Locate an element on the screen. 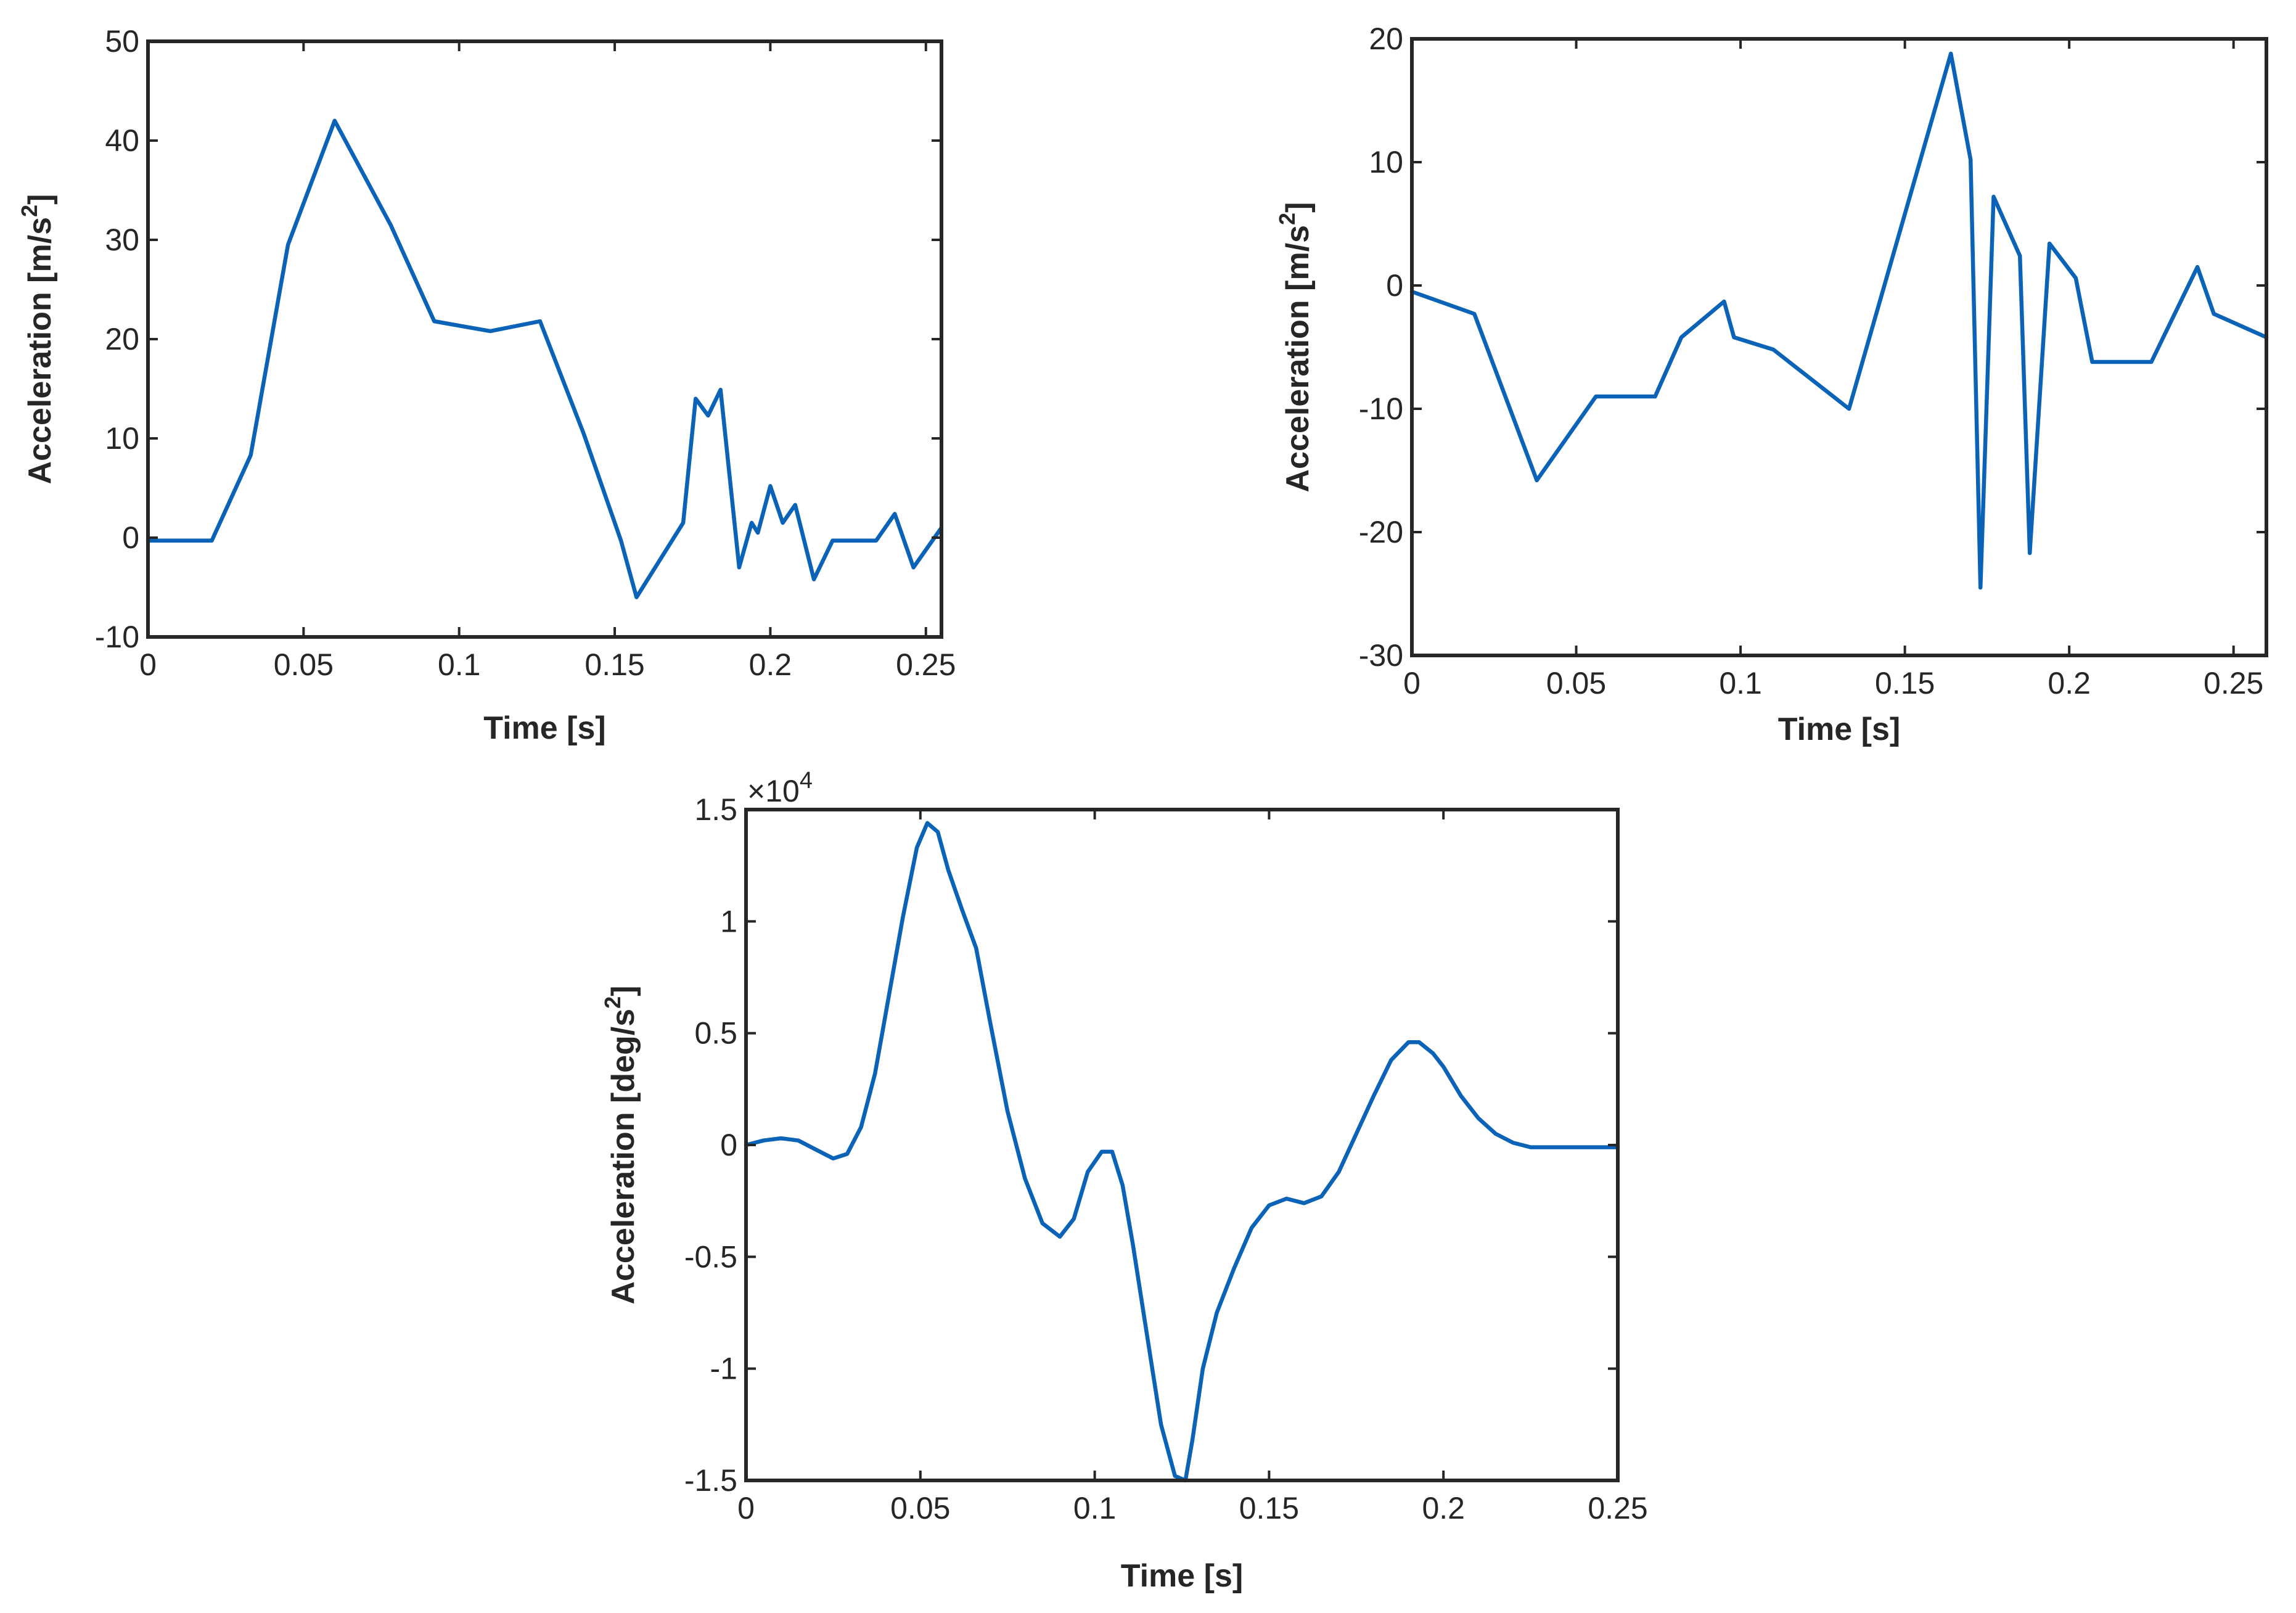  y-tick-label: -20 is located at coordinates (1381, 532).